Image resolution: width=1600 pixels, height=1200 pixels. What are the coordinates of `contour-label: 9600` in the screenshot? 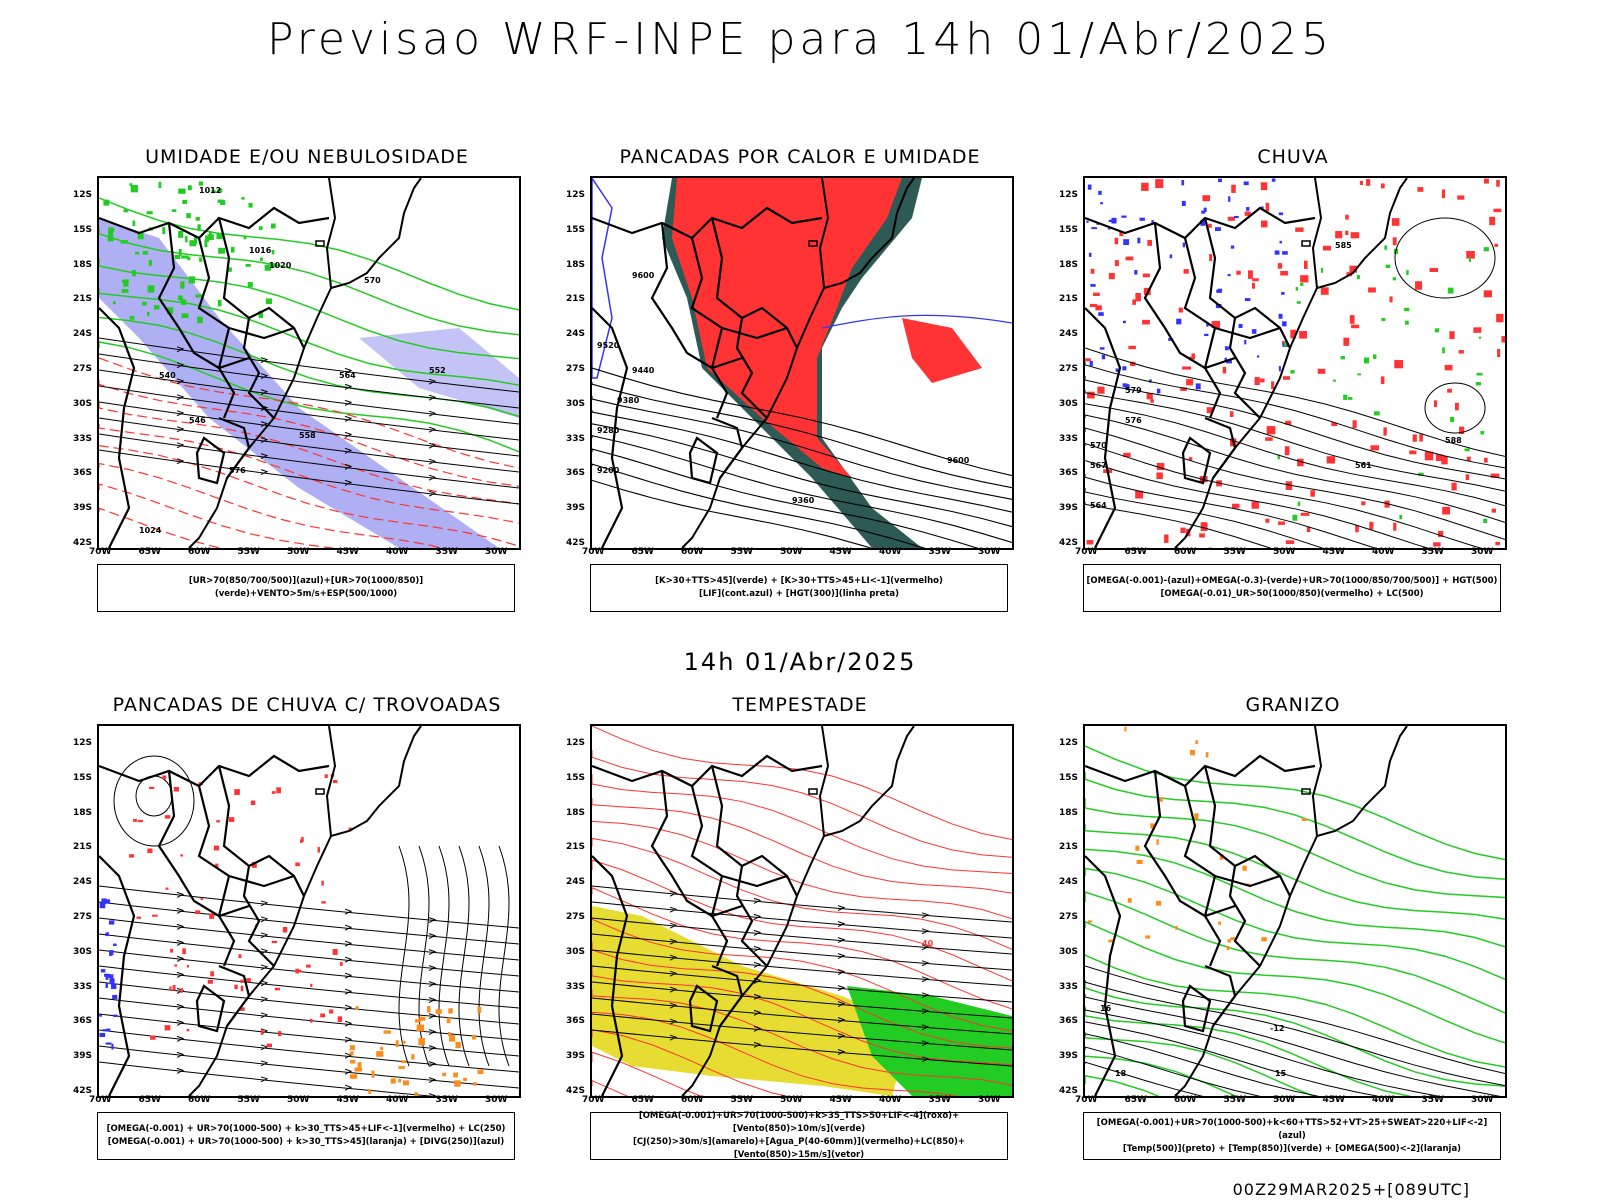 It's located at (643, 275).